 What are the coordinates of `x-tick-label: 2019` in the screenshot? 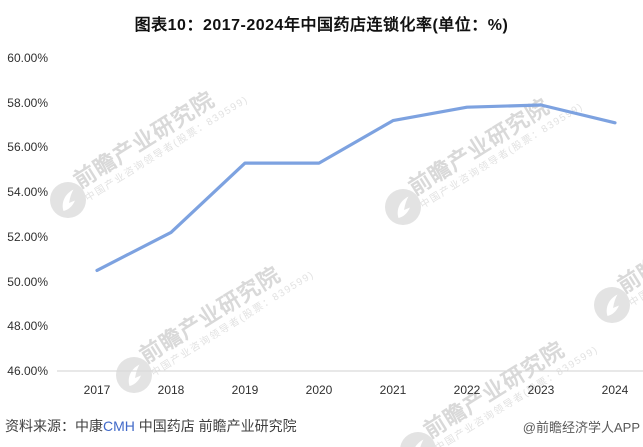 It's located at (245, 390).